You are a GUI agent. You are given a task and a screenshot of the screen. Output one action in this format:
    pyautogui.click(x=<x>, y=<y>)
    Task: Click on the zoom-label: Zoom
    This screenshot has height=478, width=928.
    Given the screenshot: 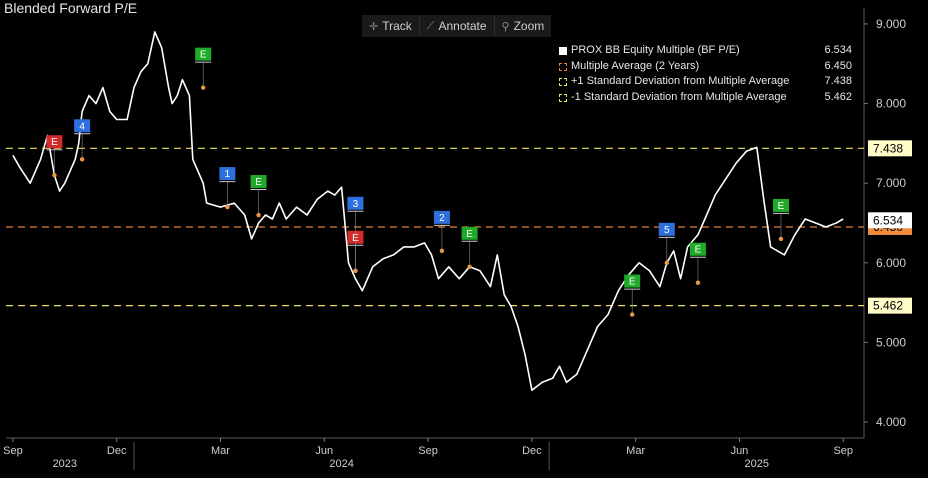 What is the action you would take?
    pyautogui.click(x=529, y=26)
    